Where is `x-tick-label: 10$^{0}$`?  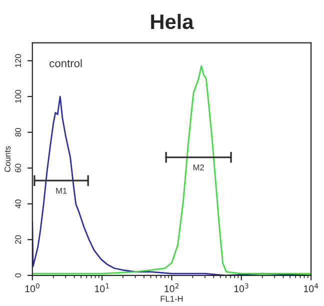
x-tick-label: 10$^{0}$ is located at coordinates (32, 287).